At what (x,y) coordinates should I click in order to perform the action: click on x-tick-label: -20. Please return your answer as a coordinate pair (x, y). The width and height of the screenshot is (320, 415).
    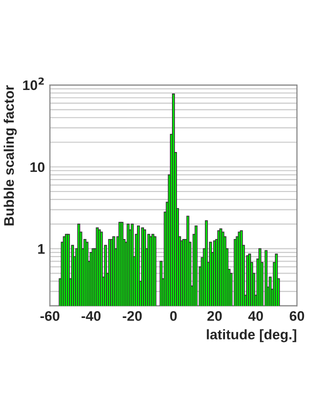
    Looking at the image, I should click on (132, 316).